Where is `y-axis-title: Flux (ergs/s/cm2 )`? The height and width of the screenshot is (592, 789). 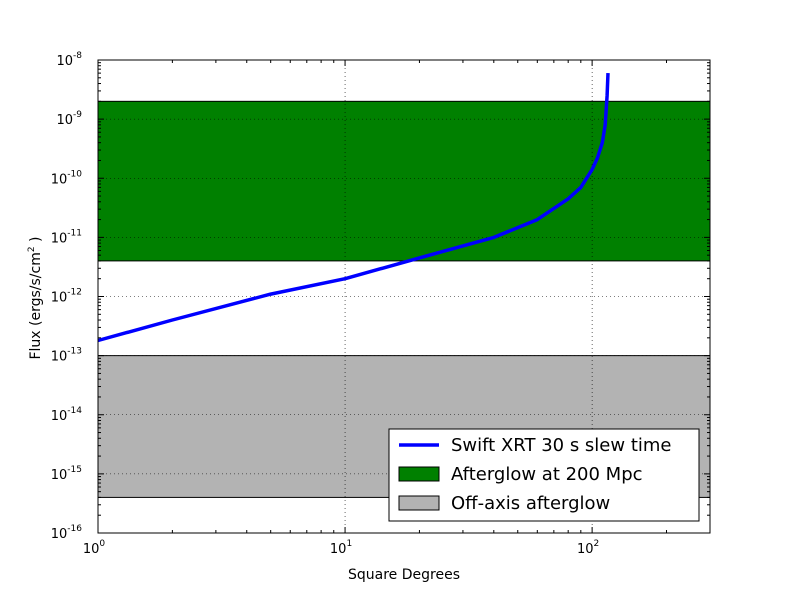
y-axis-title: Flux (ergs/s/cm2 ) is located at coordinates (35, 297).